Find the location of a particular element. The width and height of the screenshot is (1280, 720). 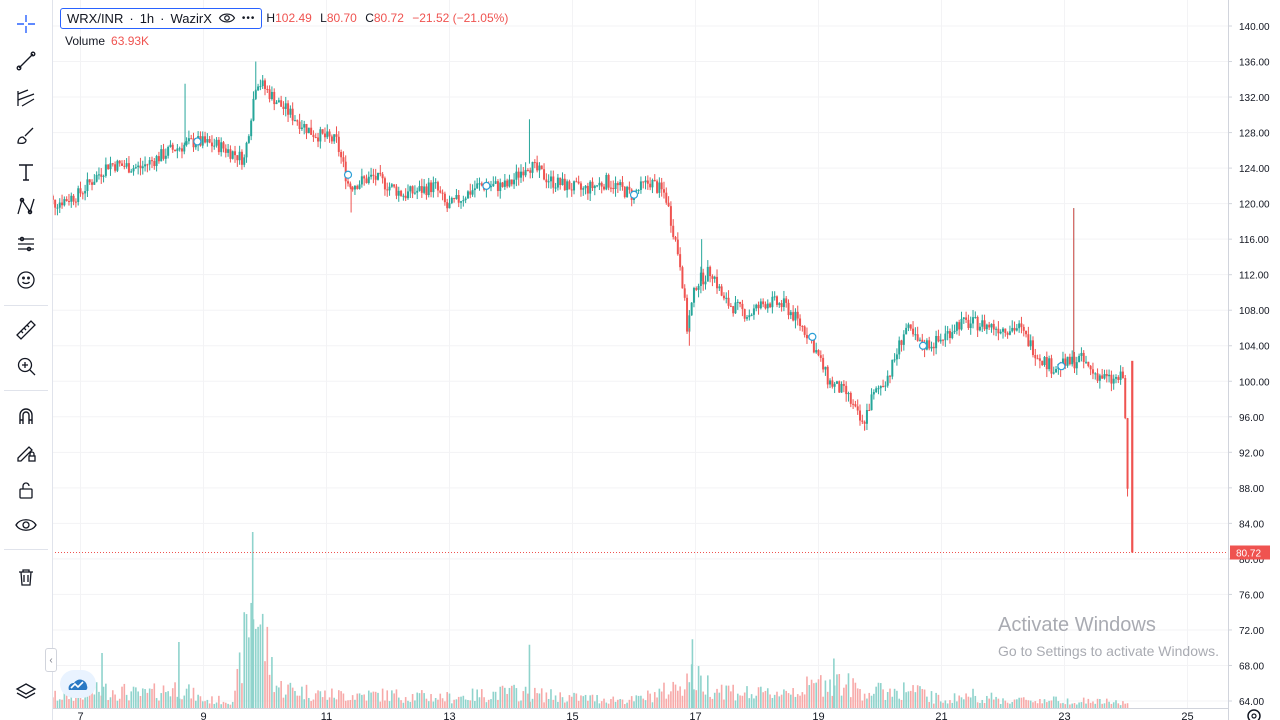

lock-icon is located at coordinates (26, 490).